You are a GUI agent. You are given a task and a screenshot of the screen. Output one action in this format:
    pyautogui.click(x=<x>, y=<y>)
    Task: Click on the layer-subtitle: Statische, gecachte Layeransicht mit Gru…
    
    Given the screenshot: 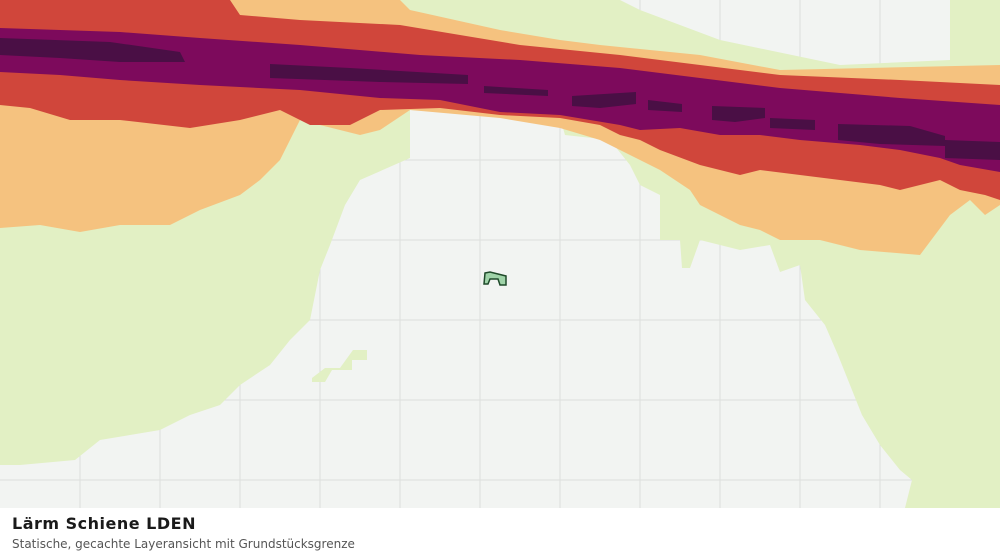 What is the action you would take?
    pyautogui.click(x=183, y=544)
    